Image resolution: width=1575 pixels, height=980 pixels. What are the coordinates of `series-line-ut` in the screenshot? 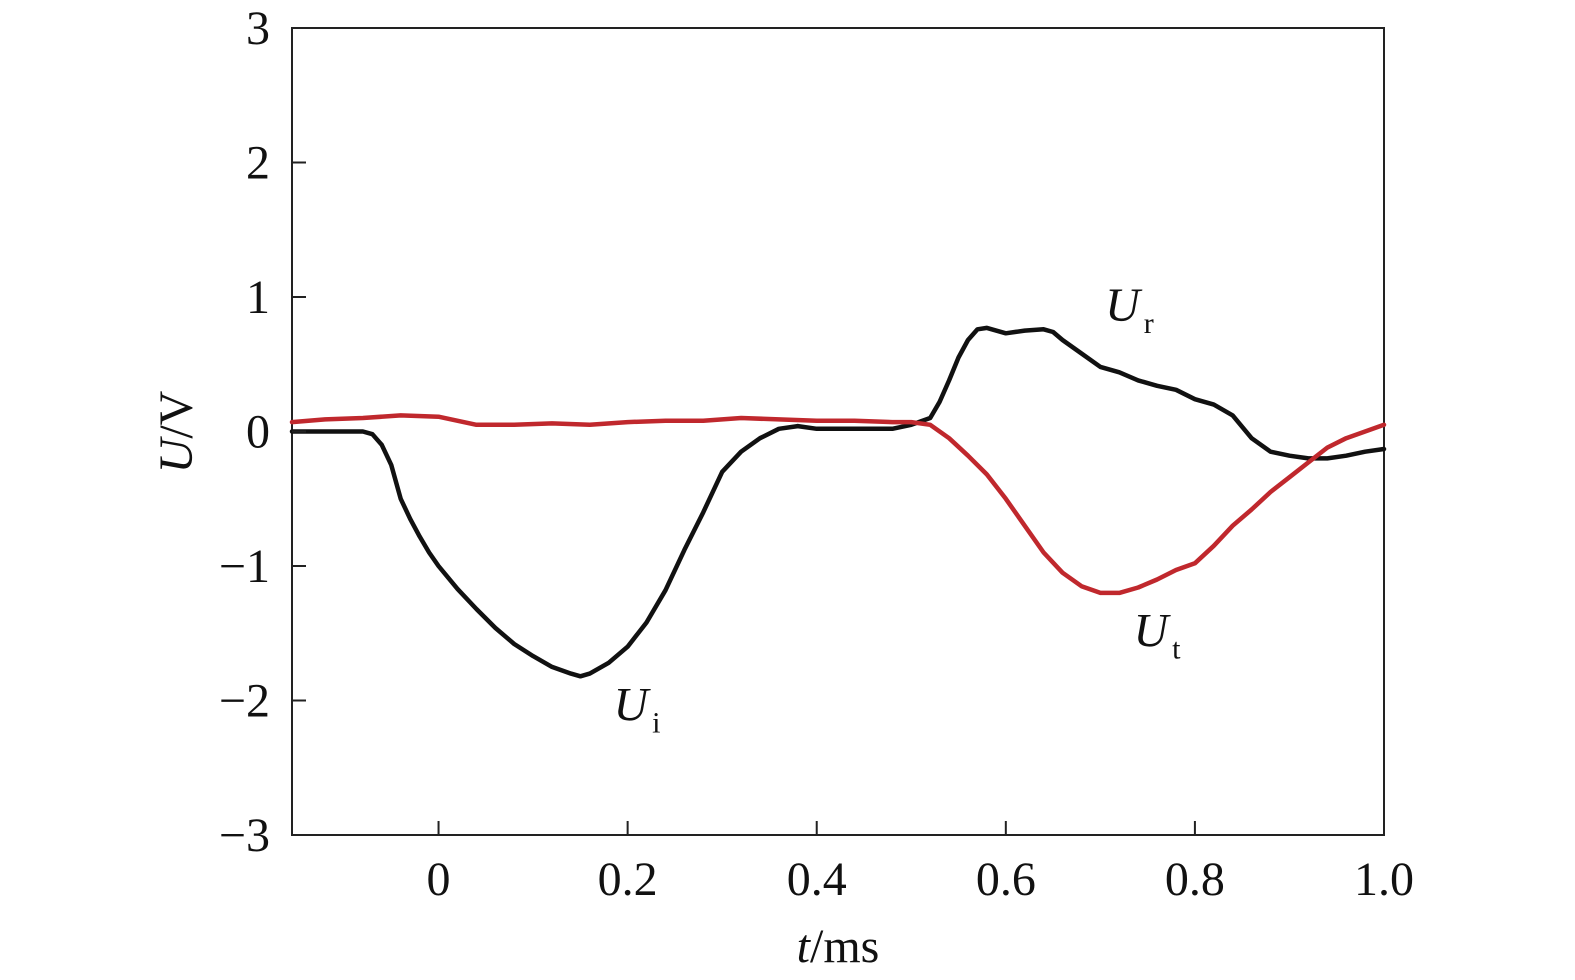 It's located at (838, 504).